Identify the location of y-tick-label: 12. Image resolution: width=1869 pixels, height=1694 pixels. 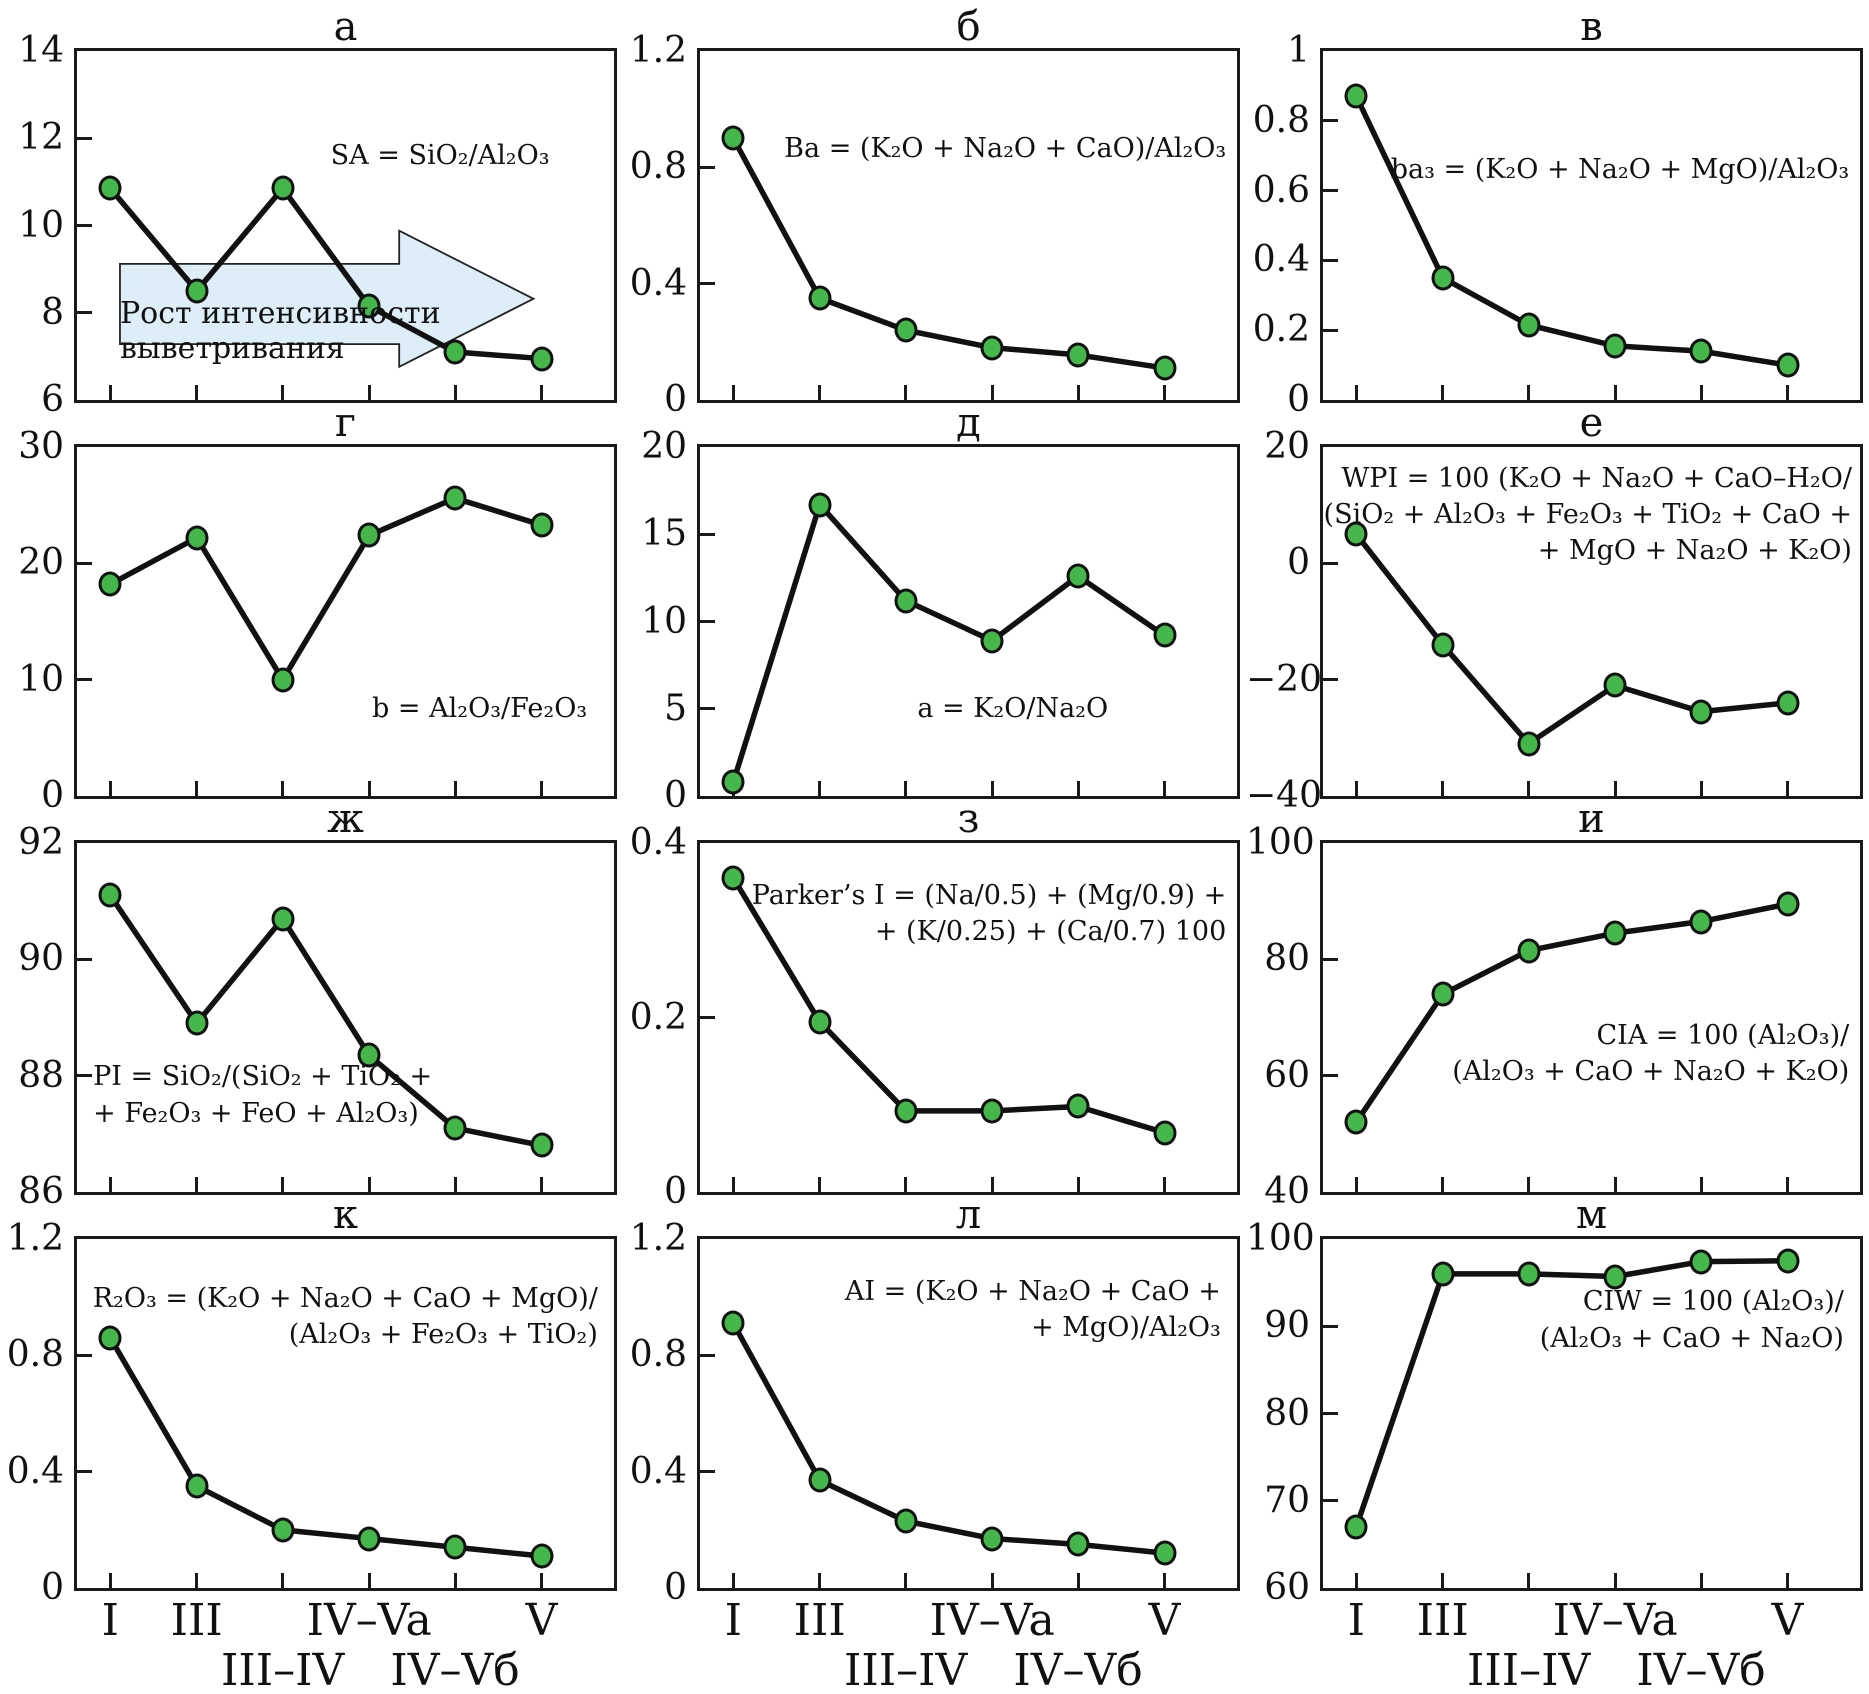
(41, 138).